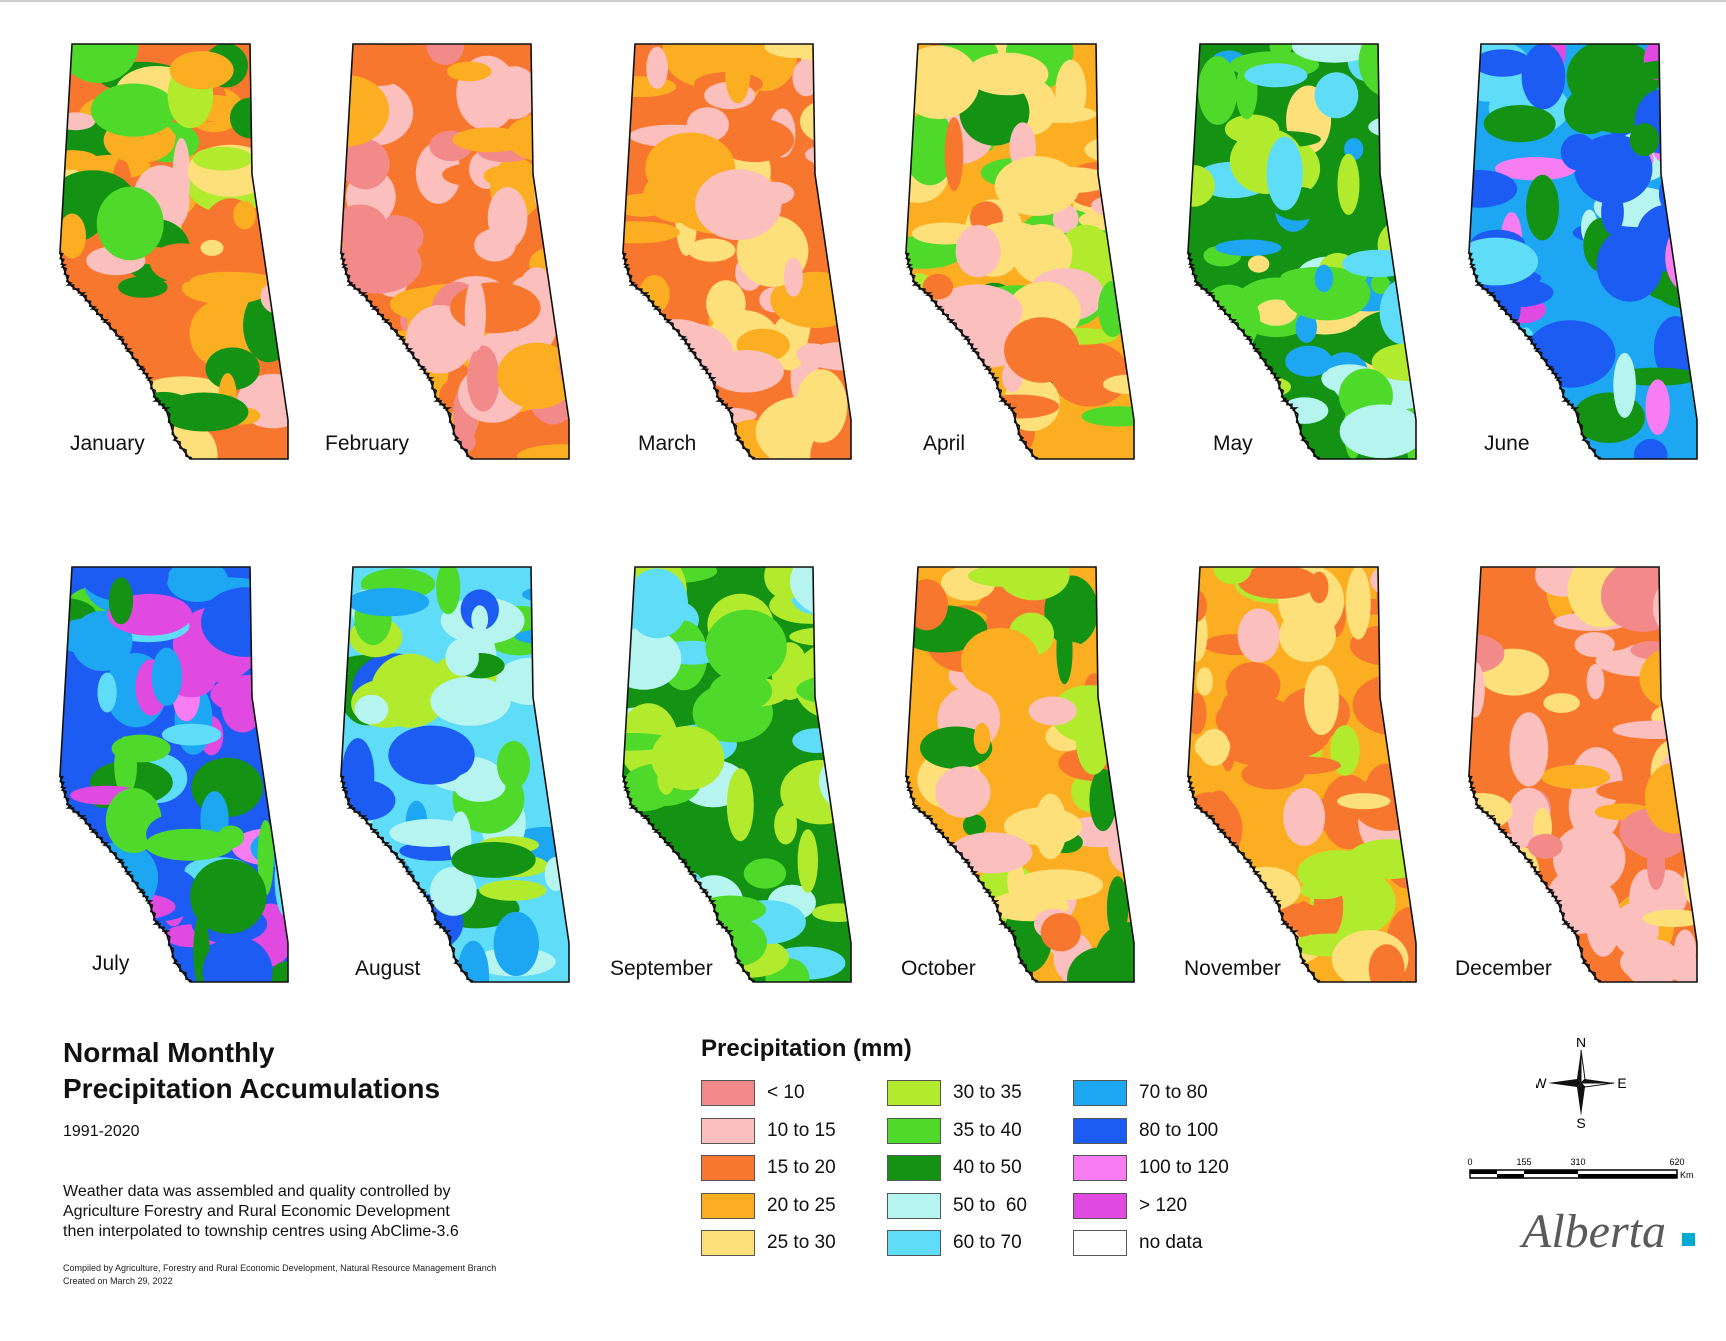 The image size is (1726, 1341). I want to click on legend-label: 10 to 15, so click(801, 1130).